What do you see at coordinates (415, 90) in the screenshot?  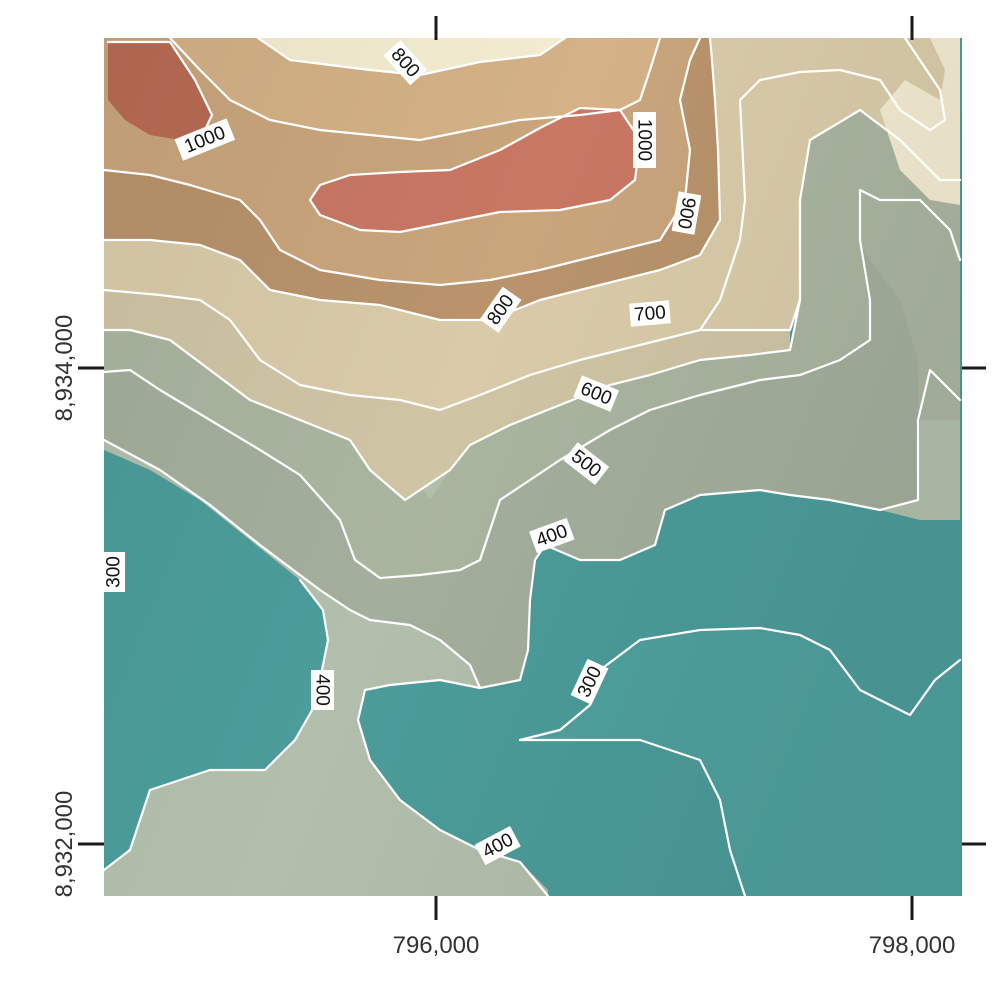 I see `contour-900-a` at bounding box center [415, 90].